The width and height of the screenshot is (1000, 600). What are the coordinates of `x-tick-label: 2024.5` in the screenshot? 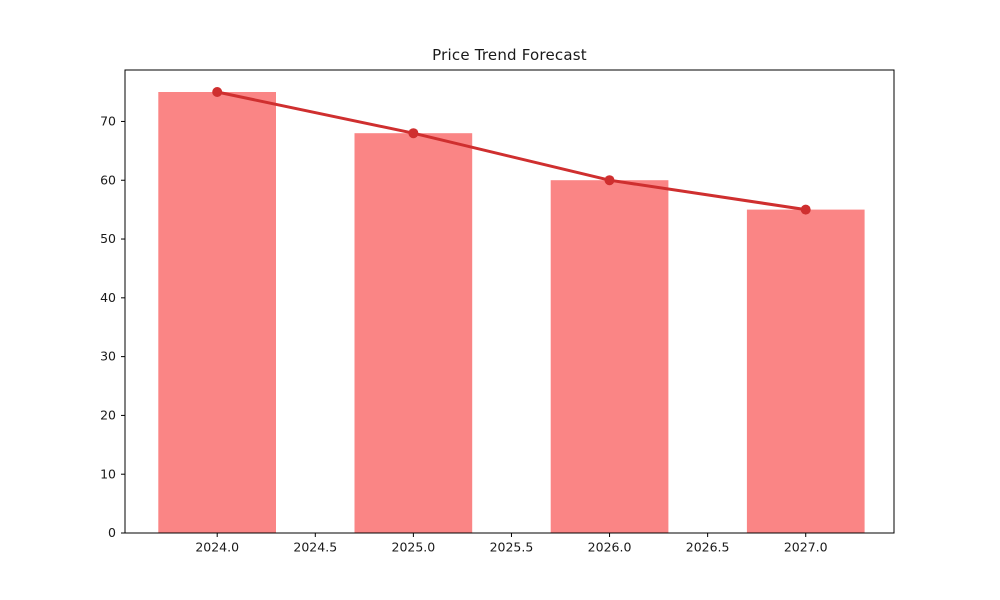 It's located at (315, 547).